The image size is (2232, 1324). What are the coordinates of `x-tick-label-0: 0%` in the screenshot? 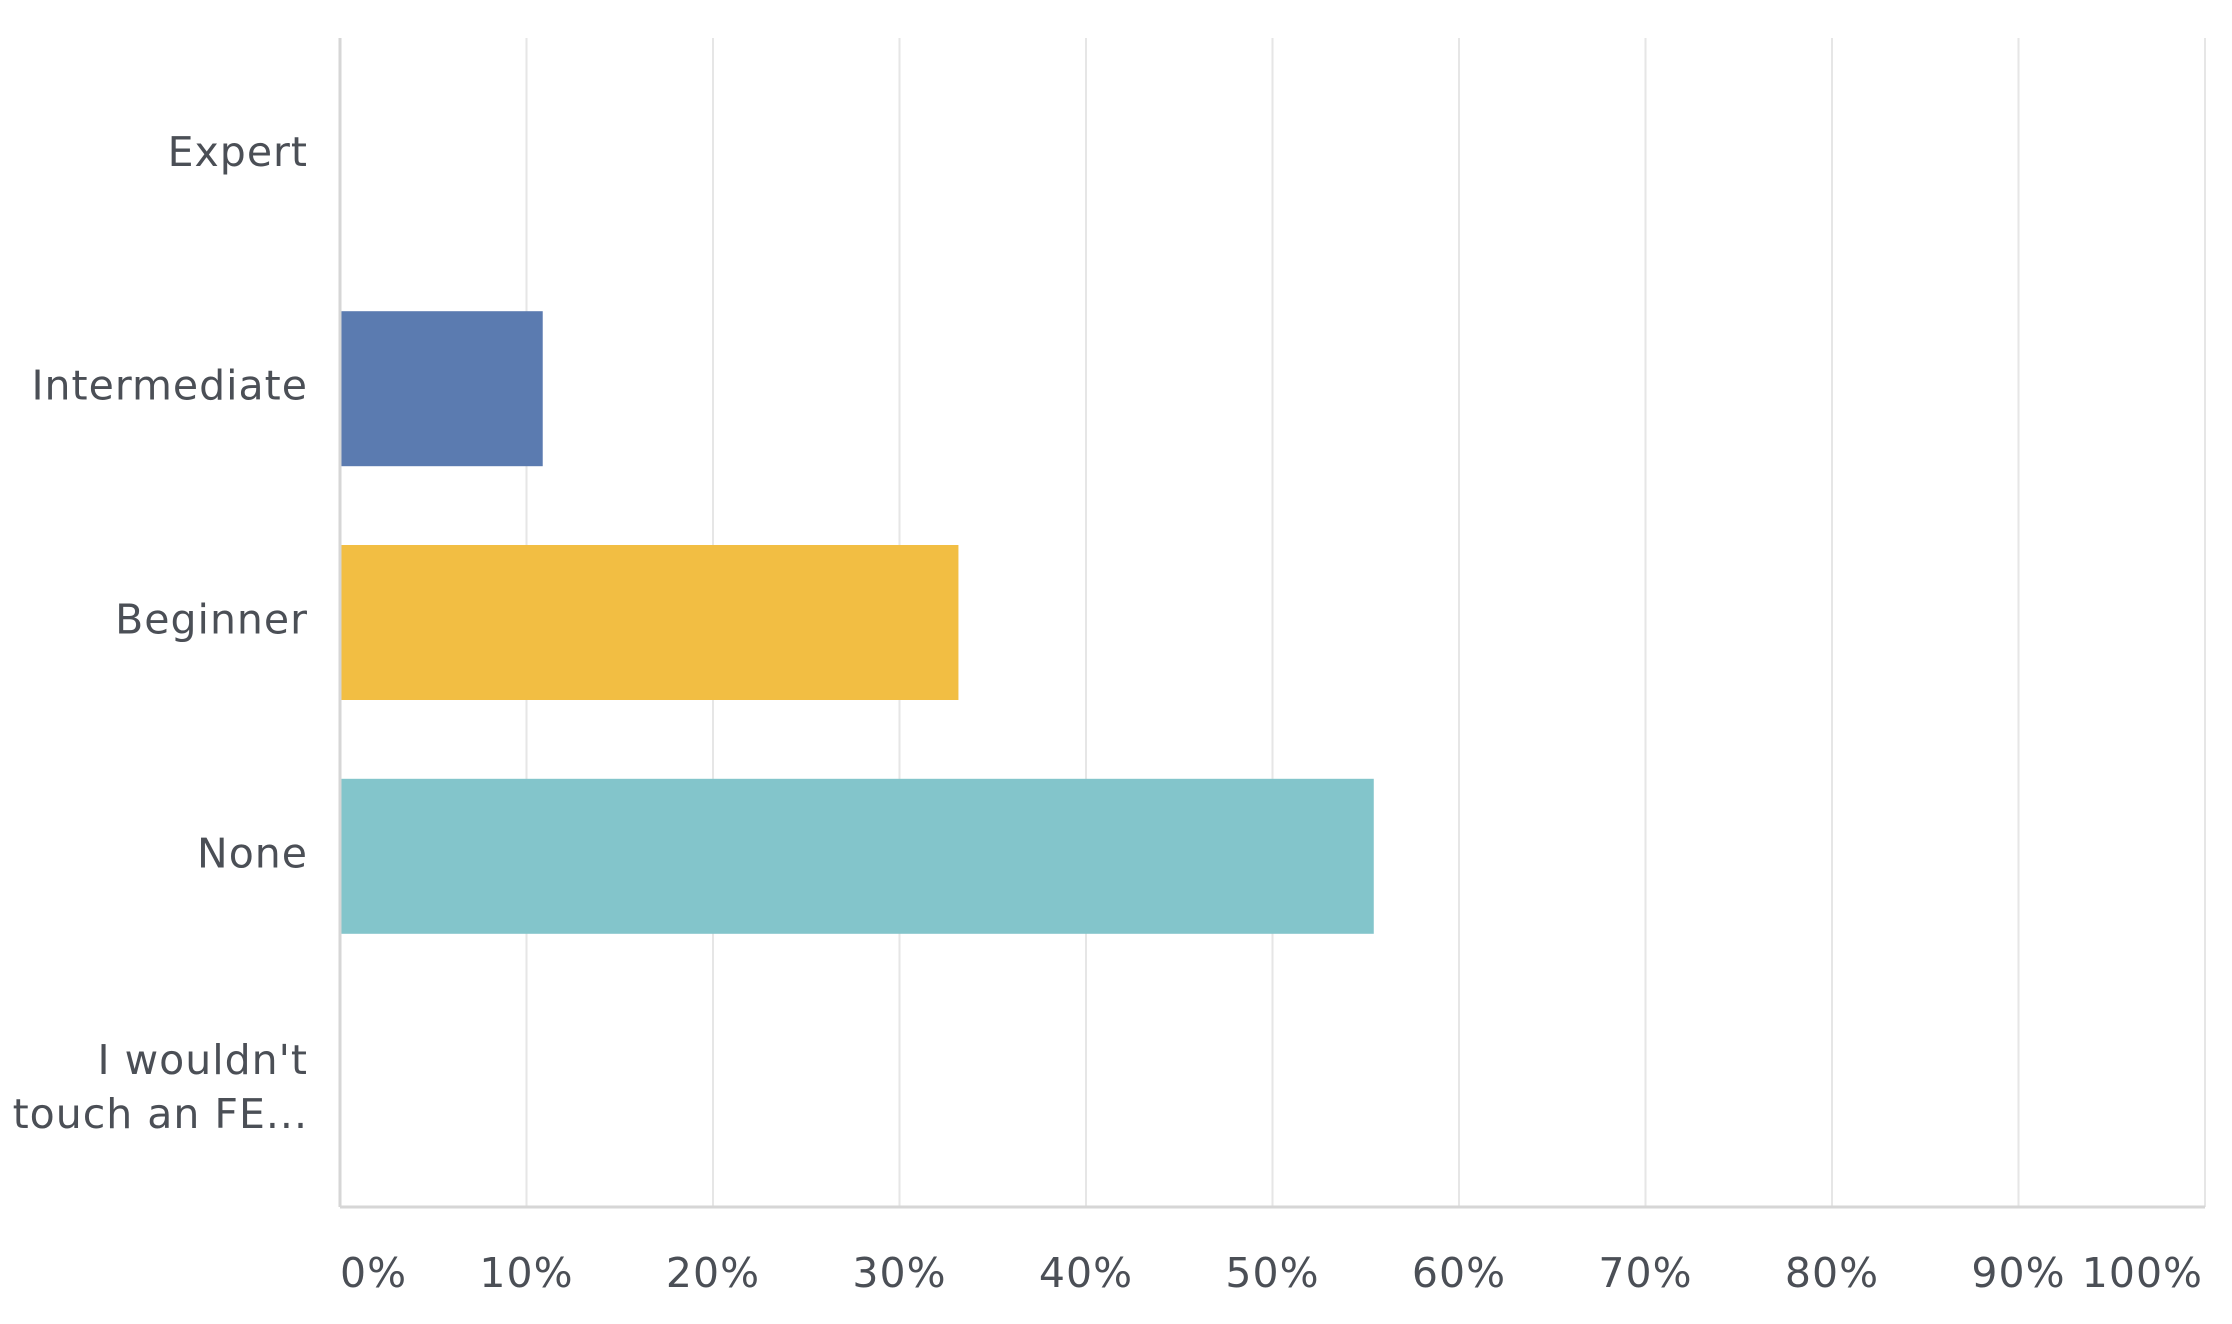 It's located at (373, 1273).